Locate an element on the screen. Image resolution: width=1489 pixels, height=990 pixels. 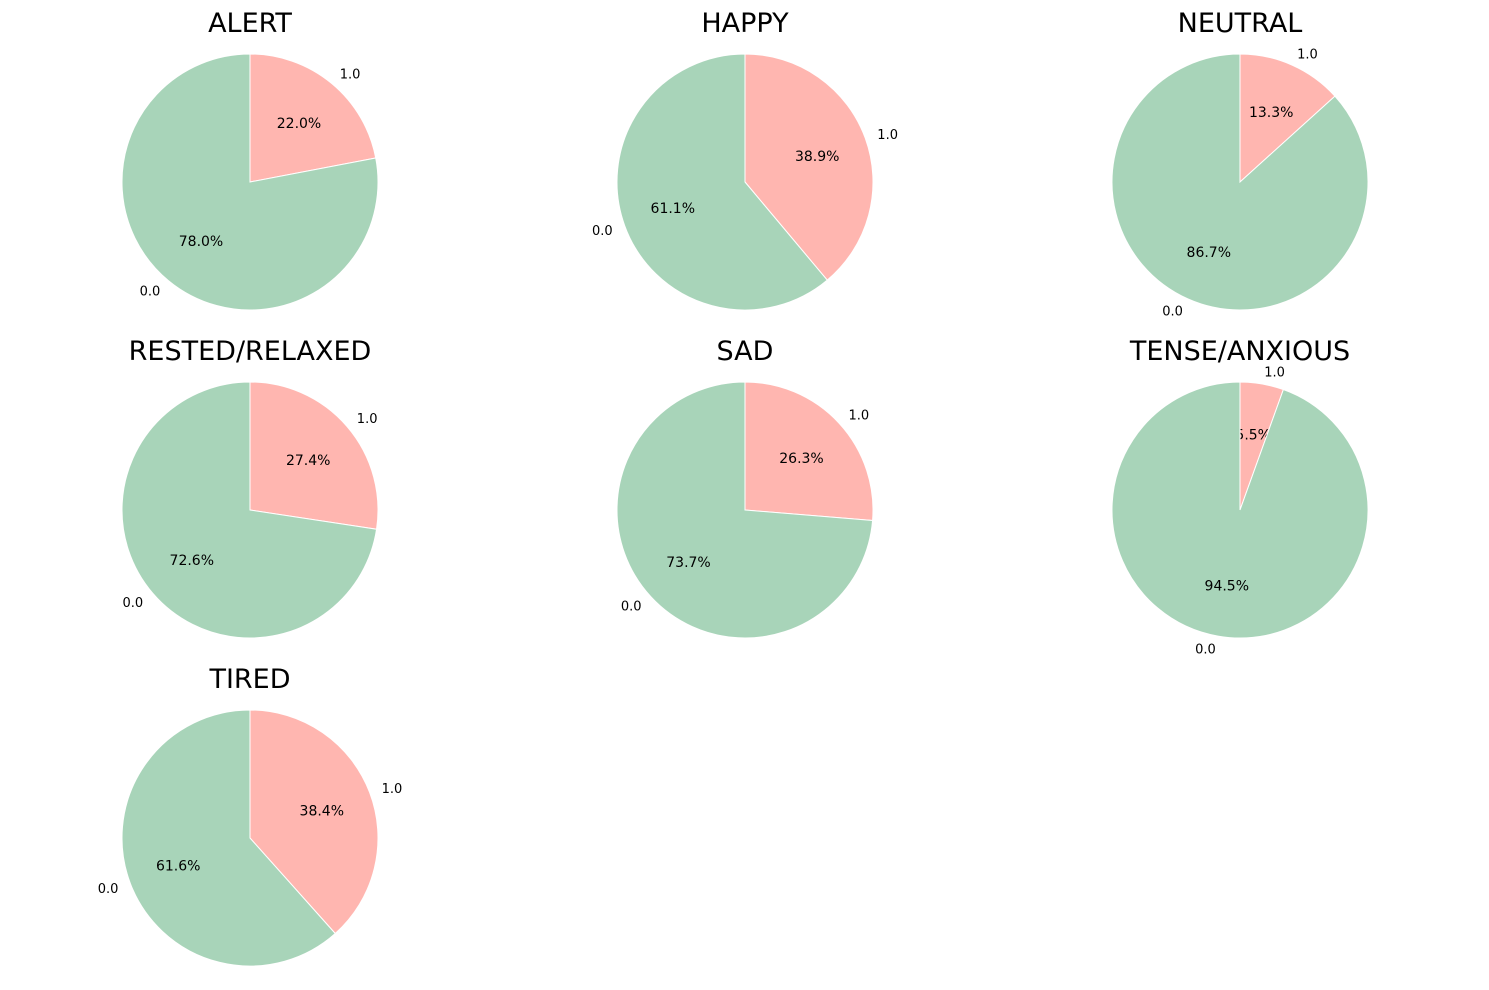
pie-alert-slice-0-0-percent: 78.0% is located at coordinates (201, 242).